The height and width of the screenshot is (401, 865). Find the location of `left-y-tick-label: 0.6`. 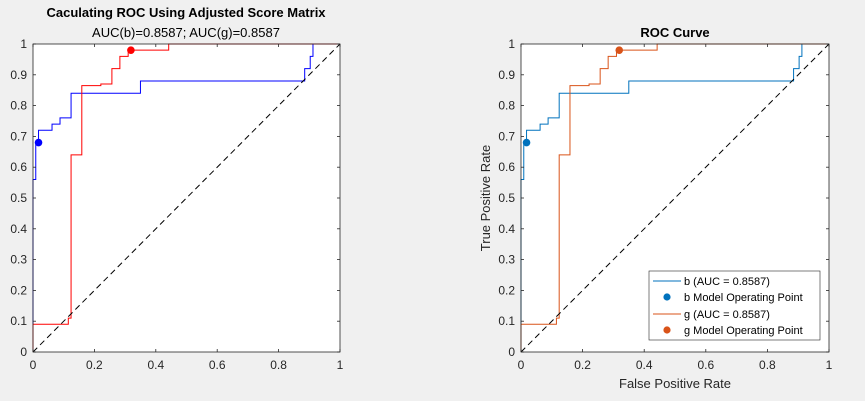

left-y-tick-label: 0.6 is located at coordinates (18, 167).